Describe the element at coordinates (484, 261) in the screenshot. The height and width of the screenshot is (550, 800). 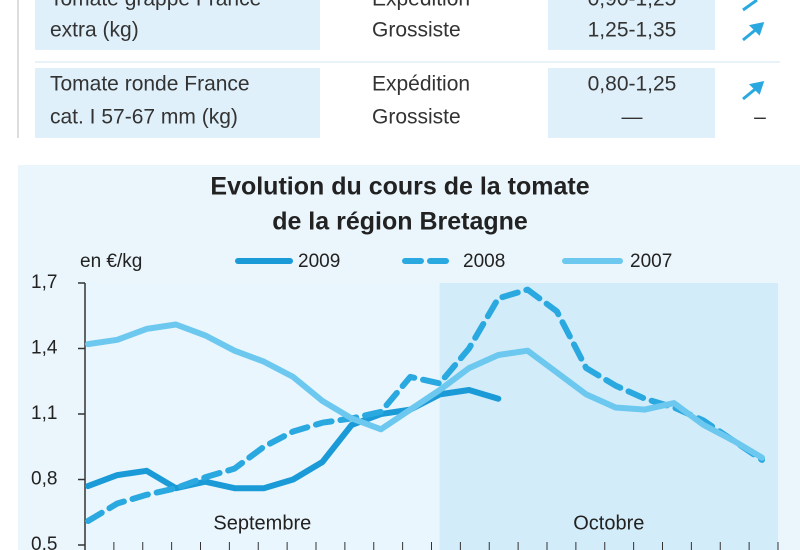
I see `legend-label: 2008` at that location.